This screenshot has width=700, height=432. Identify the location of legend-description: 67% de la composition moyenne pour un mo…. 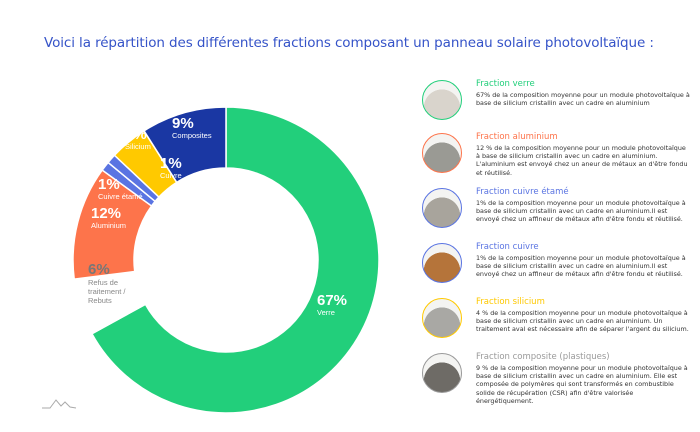
(583, 99).